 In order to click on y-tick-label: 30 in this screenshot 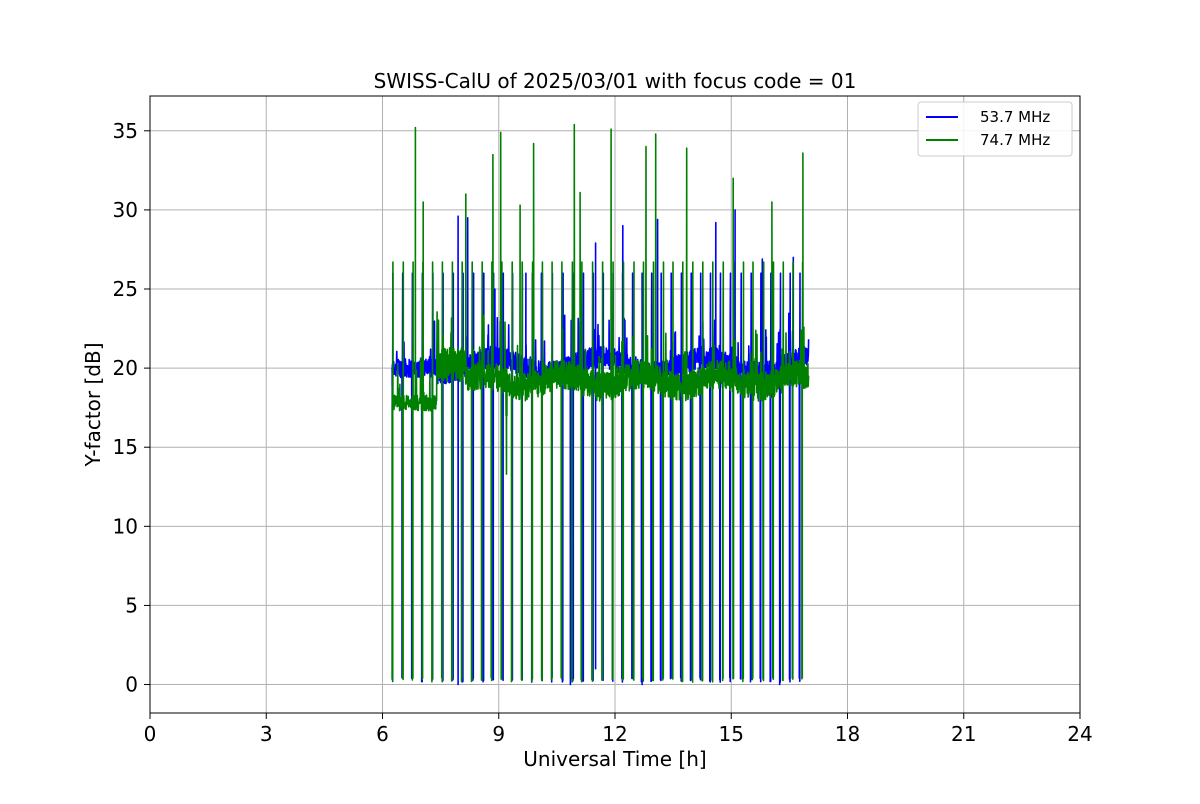, I will do `click(125, 210)`.